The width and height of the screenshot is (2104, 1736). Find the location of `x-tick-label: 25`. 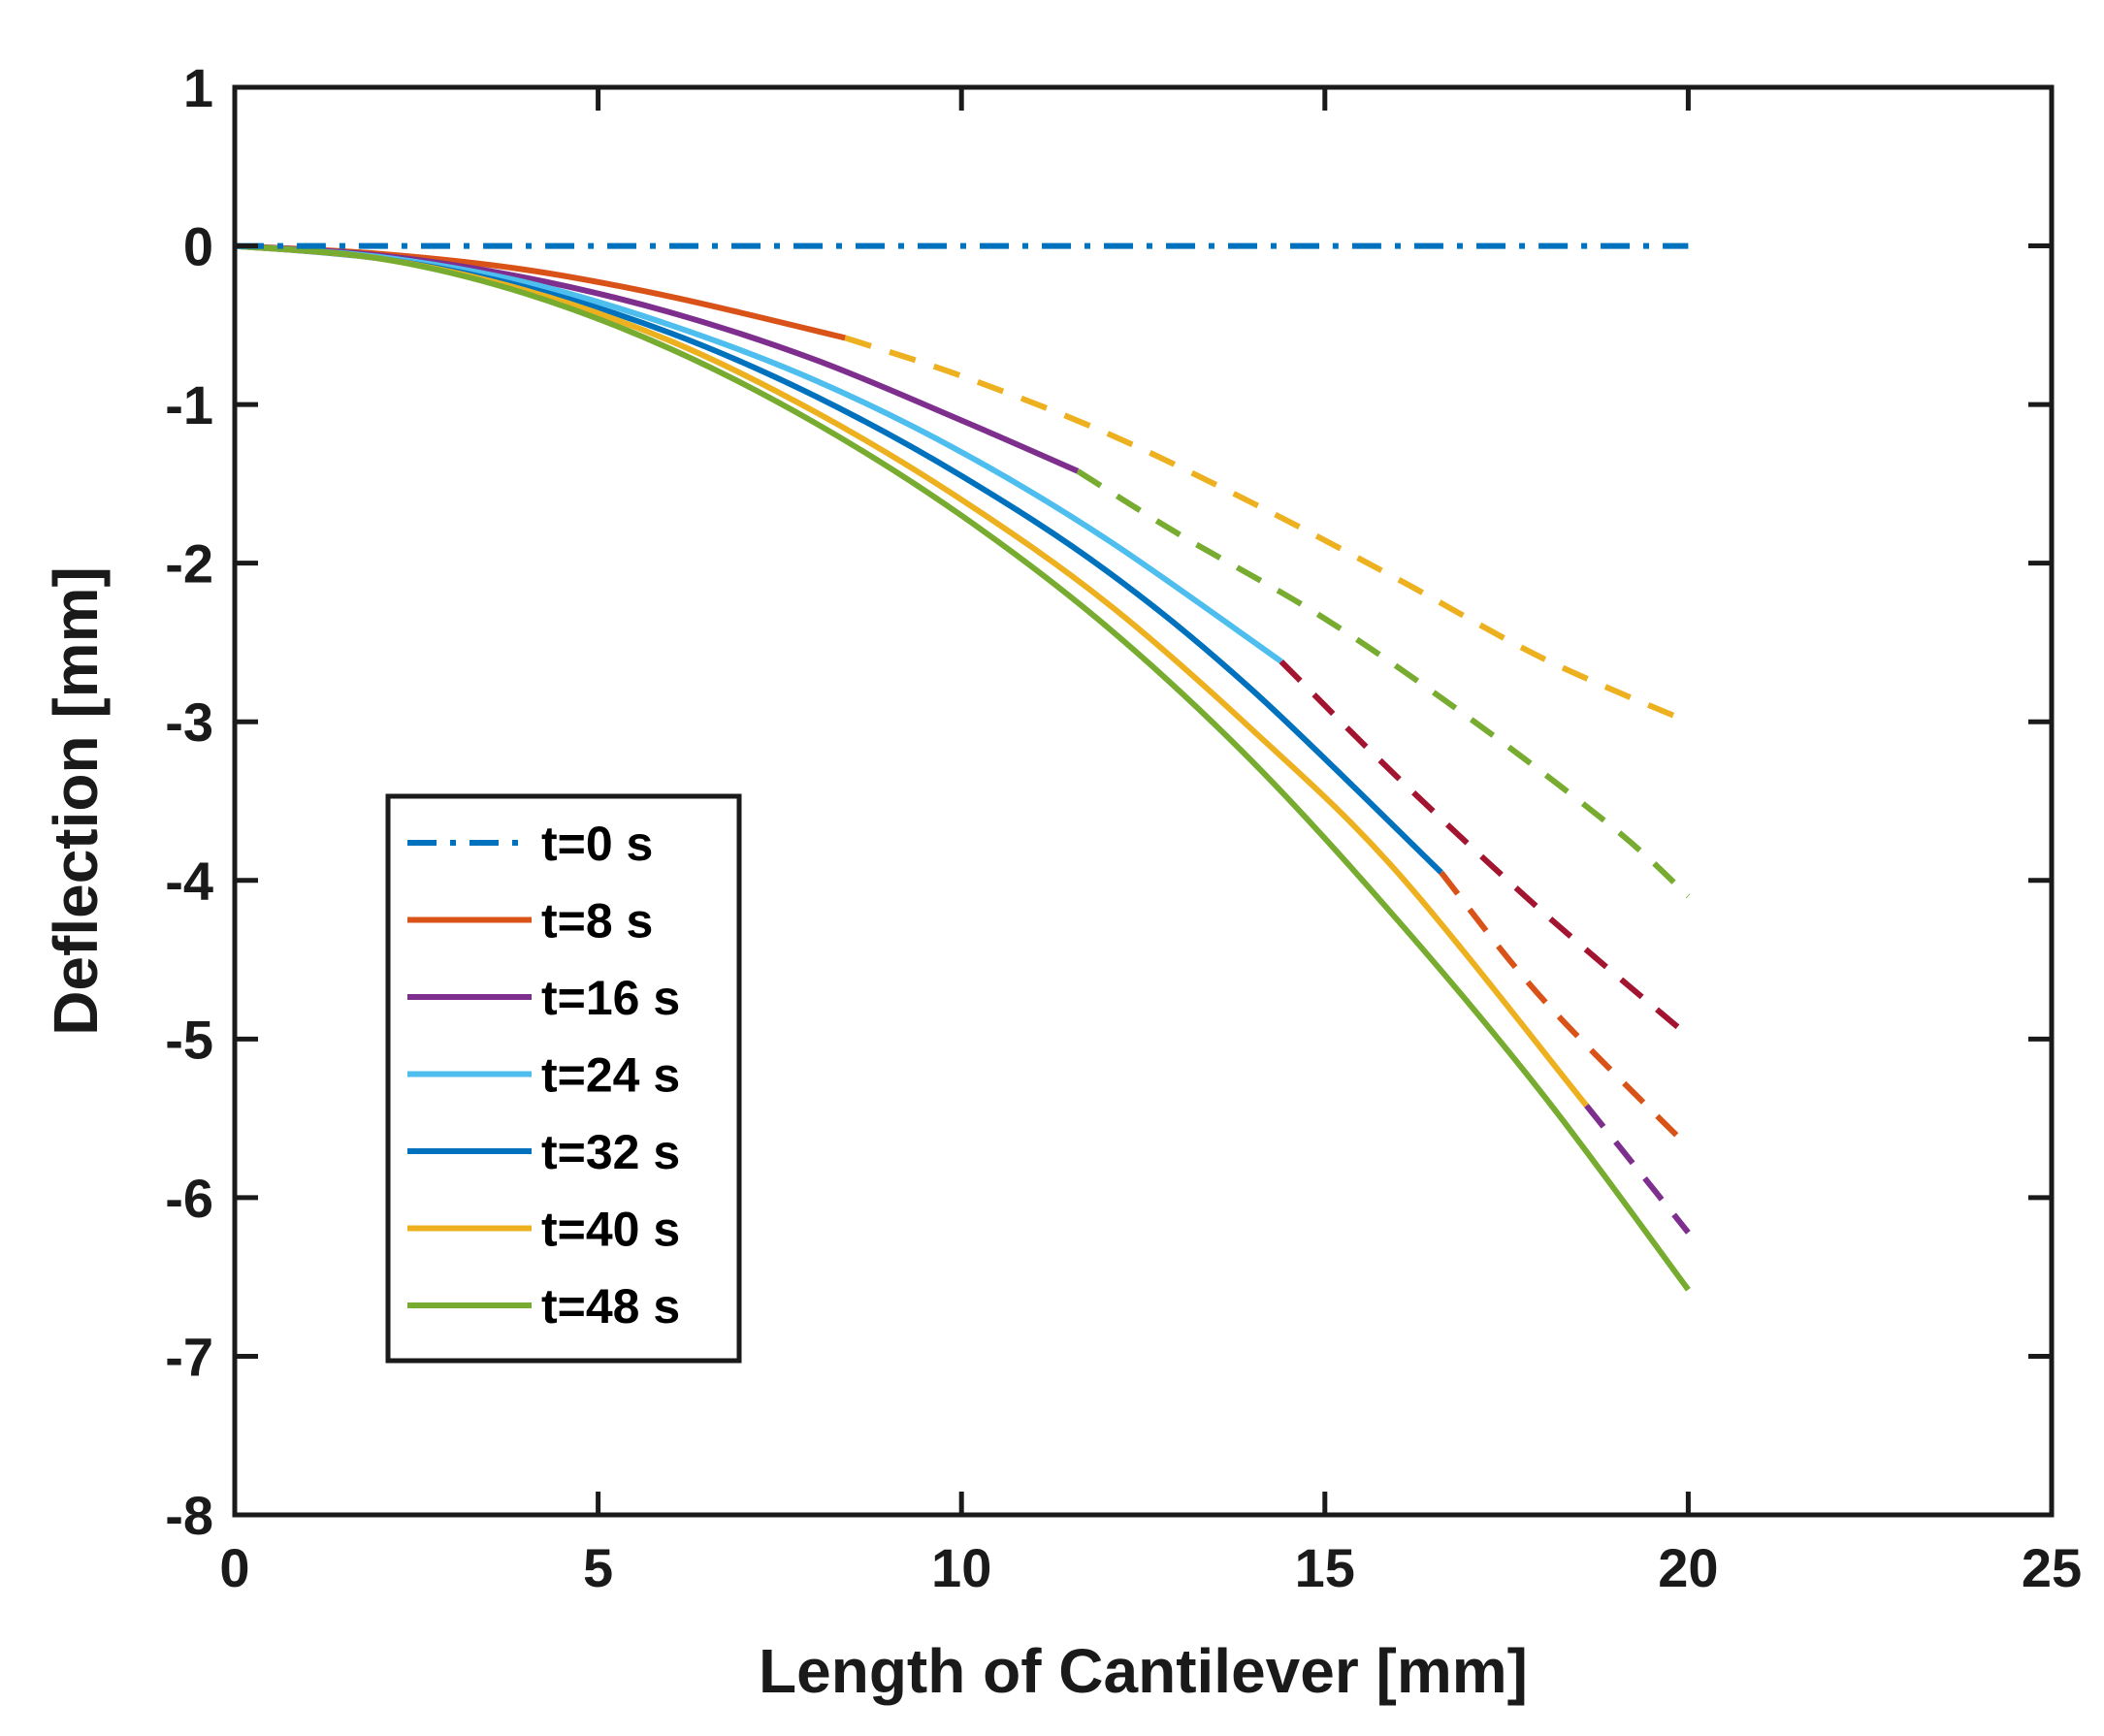

x-tick-label: 25 is located at coordinates (2052, 1567).